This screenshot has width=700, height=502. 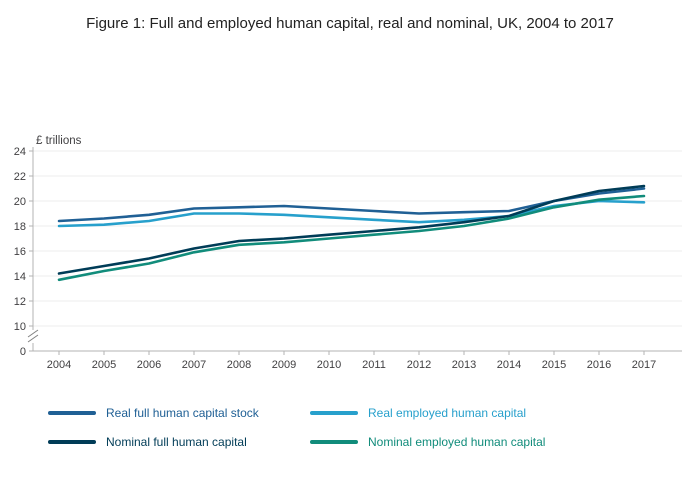 What do you see at coordinates (464, 365) in the screenshot?
I see `x-tick-label: 2013` at bounding box center [464, 365].